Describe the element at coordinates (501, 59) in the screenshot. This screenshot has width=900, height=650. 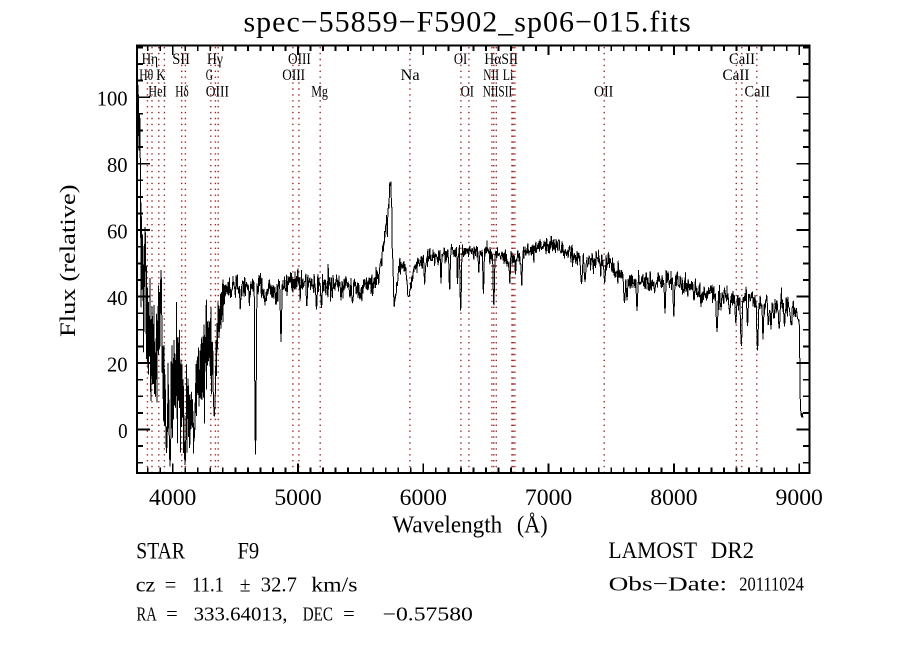
I see `svg-text: HαSII` at that location.